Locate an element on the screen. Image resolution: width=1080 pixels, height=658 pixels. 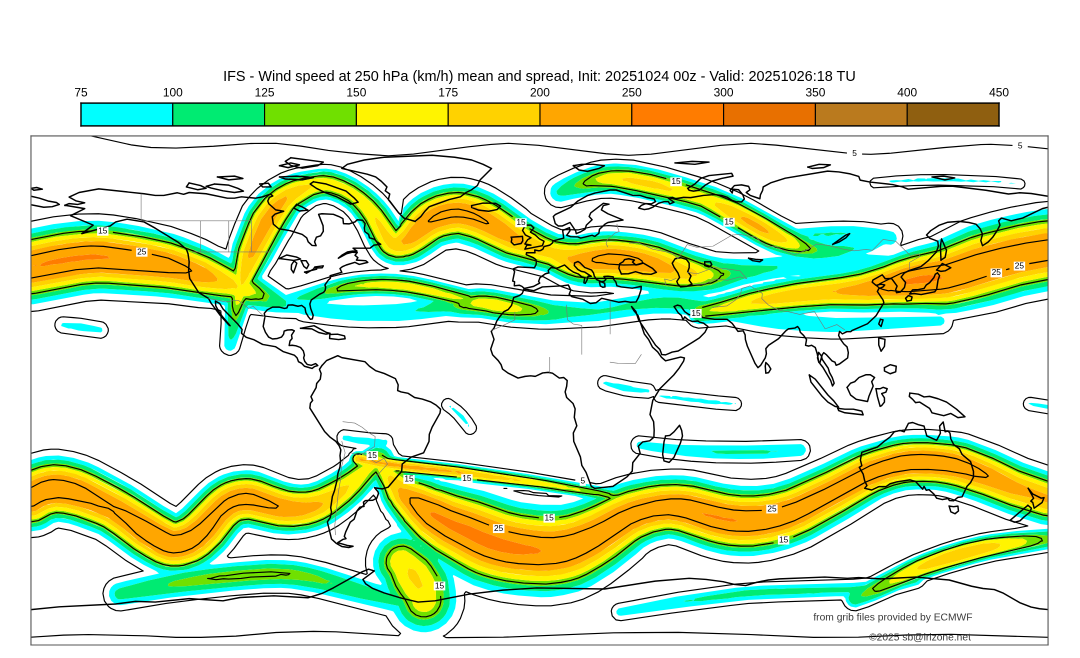
svg-text: 175 is located at coordinates (448, 93).